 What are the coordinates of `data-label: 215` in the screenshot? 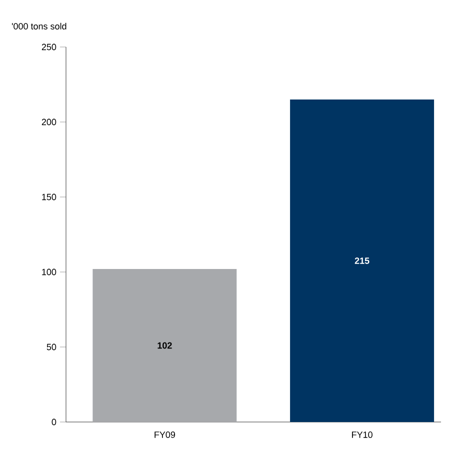 It's located at (362, 261).